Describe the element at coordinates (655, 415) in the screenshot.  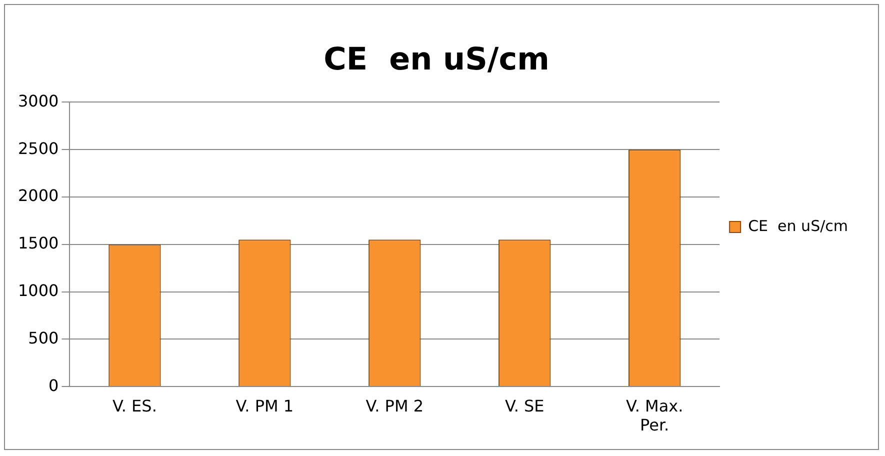
I see `x-tick-label: V. Max. Per.` at that location.